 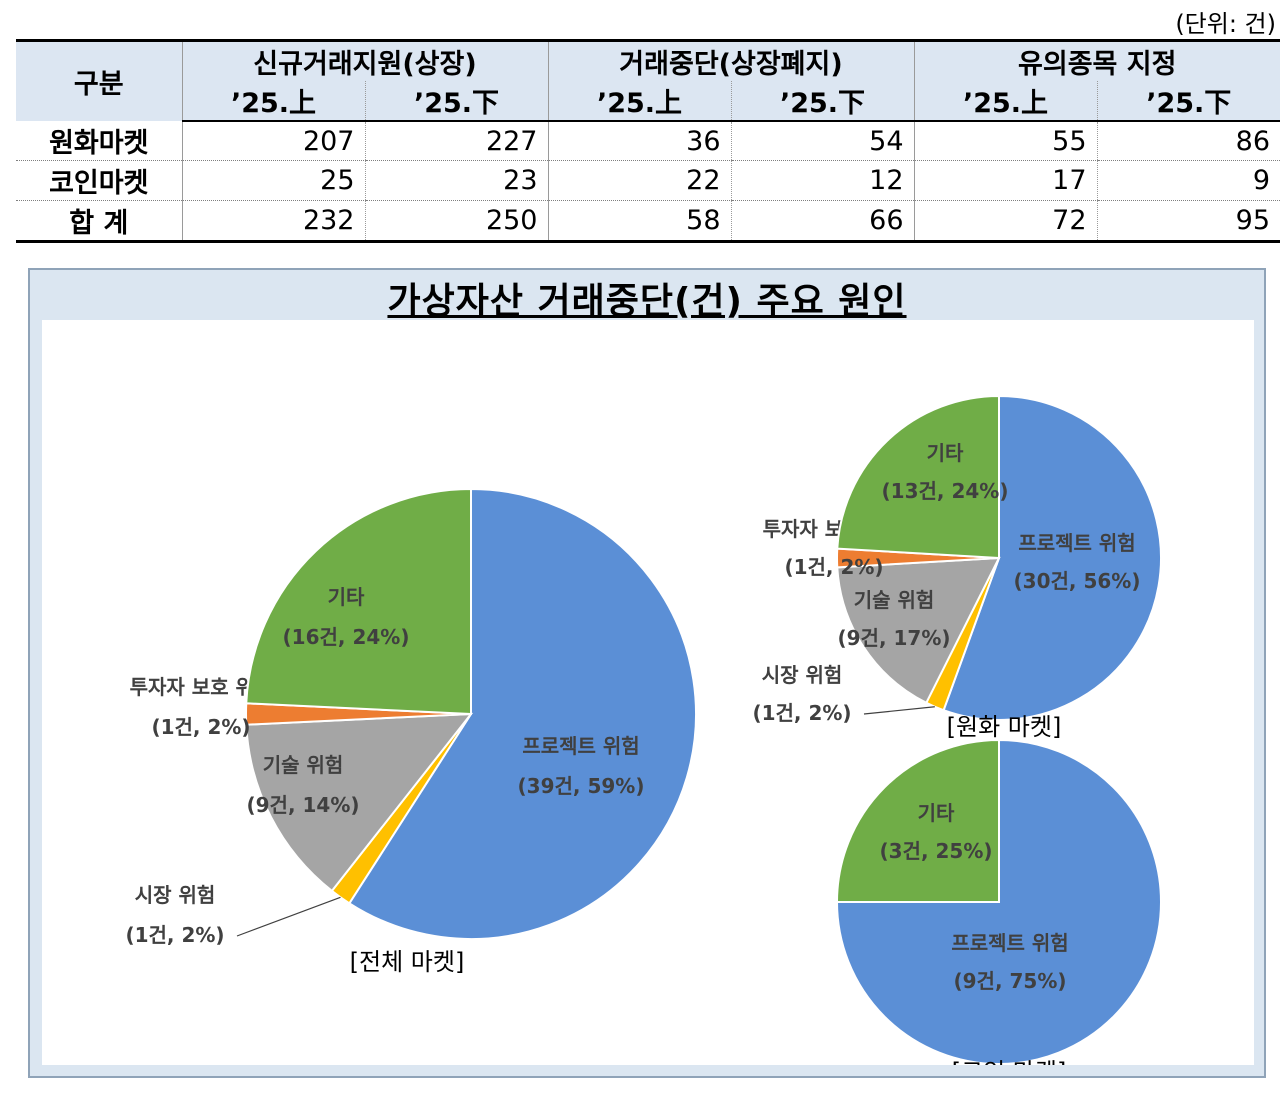 I want to click on table-cell: 207, so click(x=273, y=141).